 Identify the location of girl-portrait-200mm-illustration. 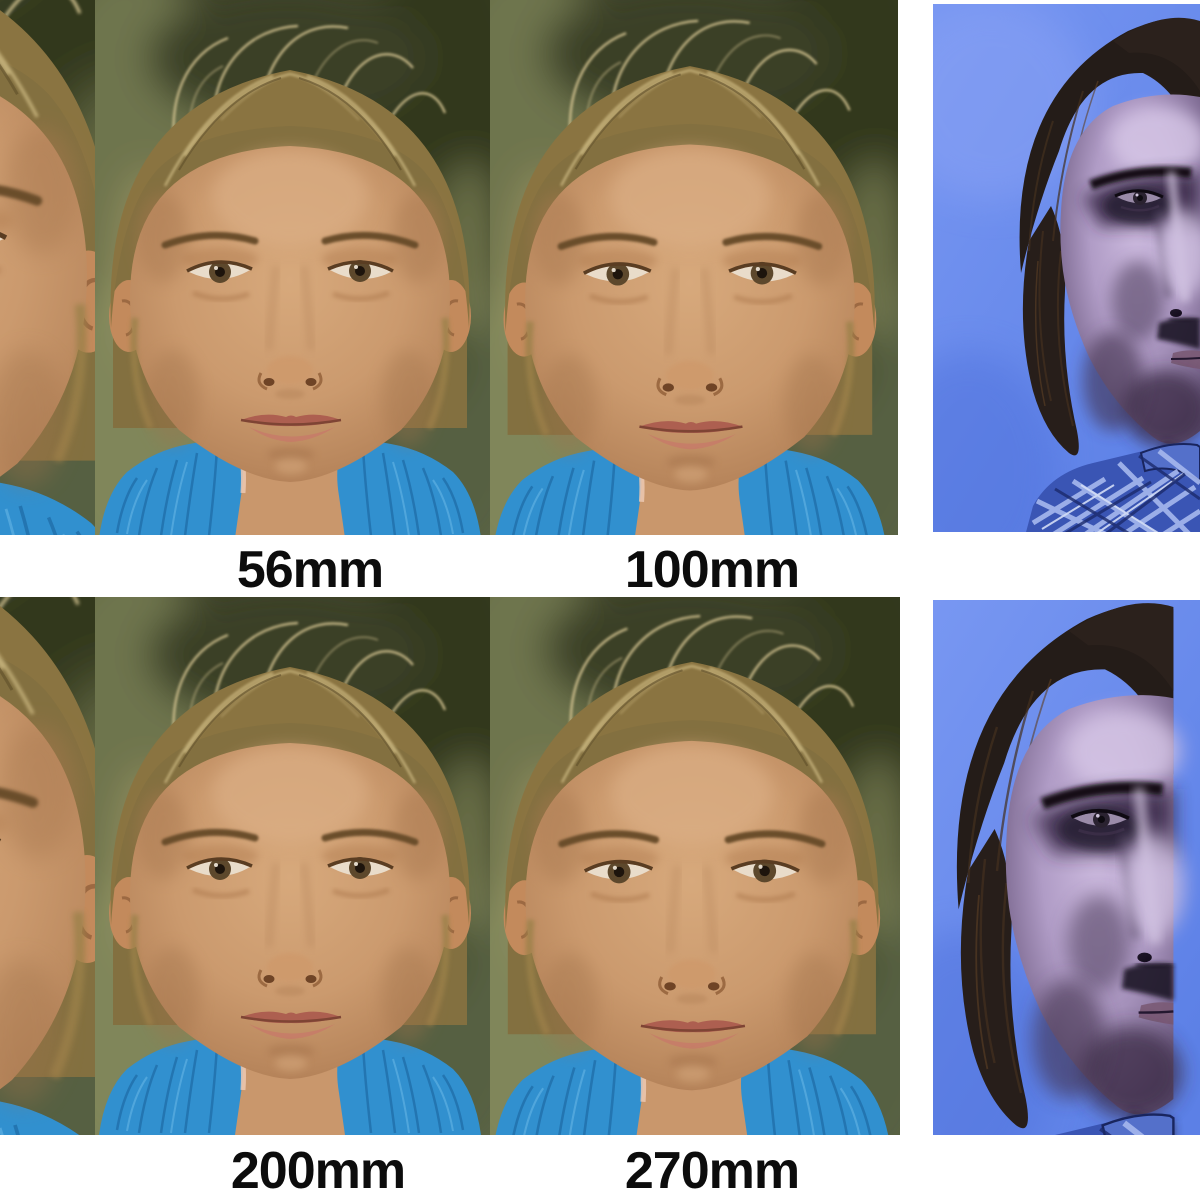
(292, 866).